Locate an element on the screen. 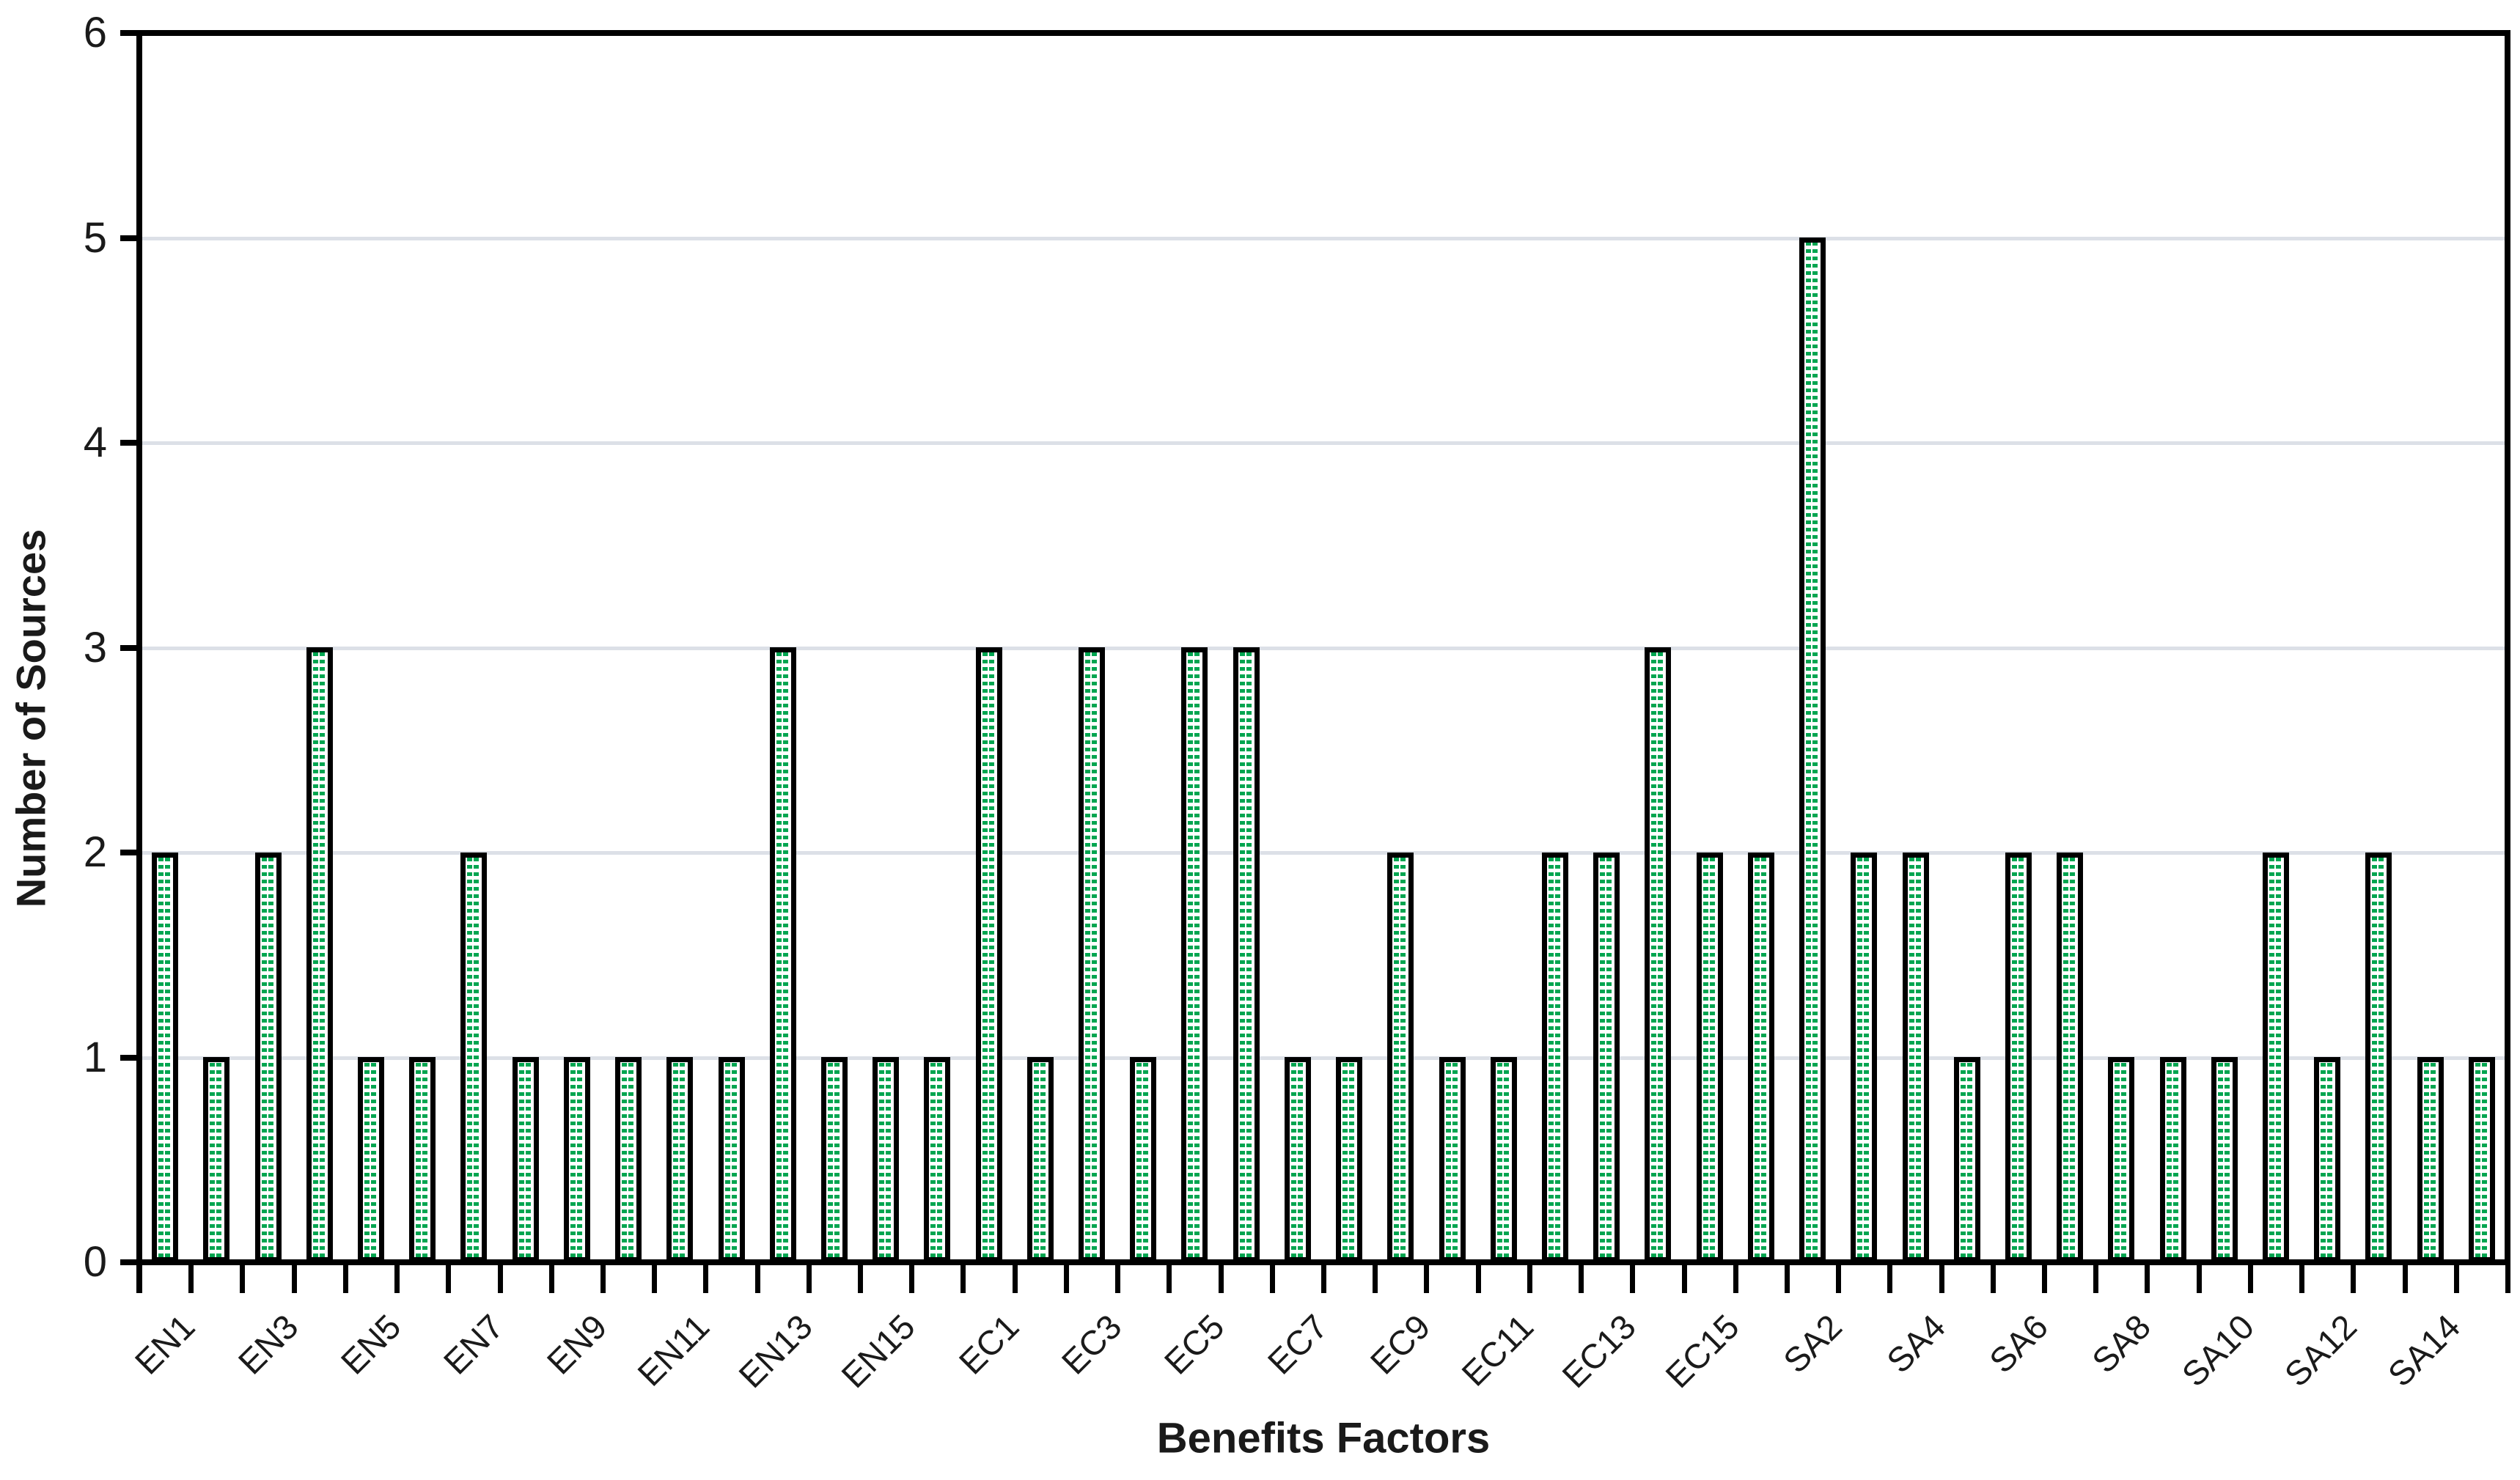  bar-SA3 is located at coordinates (1864, 1057).